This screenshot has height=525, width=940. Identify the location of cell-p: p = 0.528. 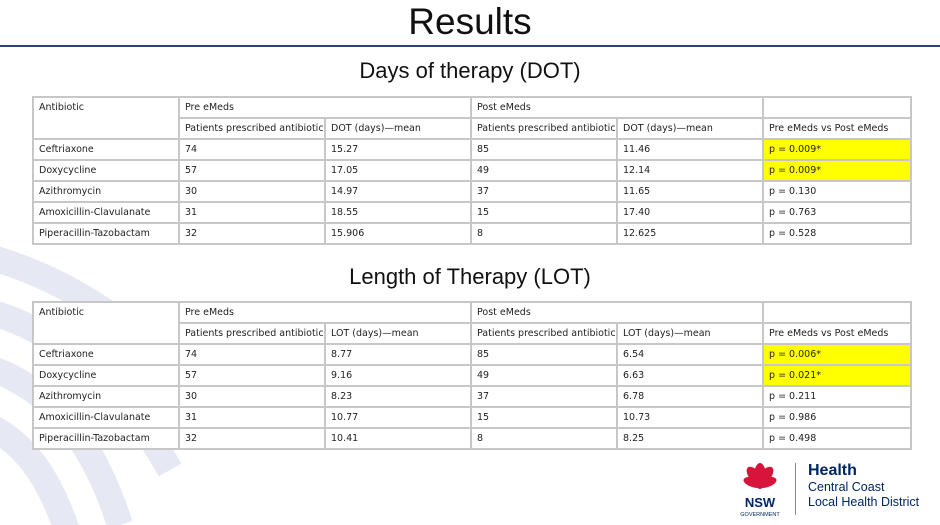
(837, 233).